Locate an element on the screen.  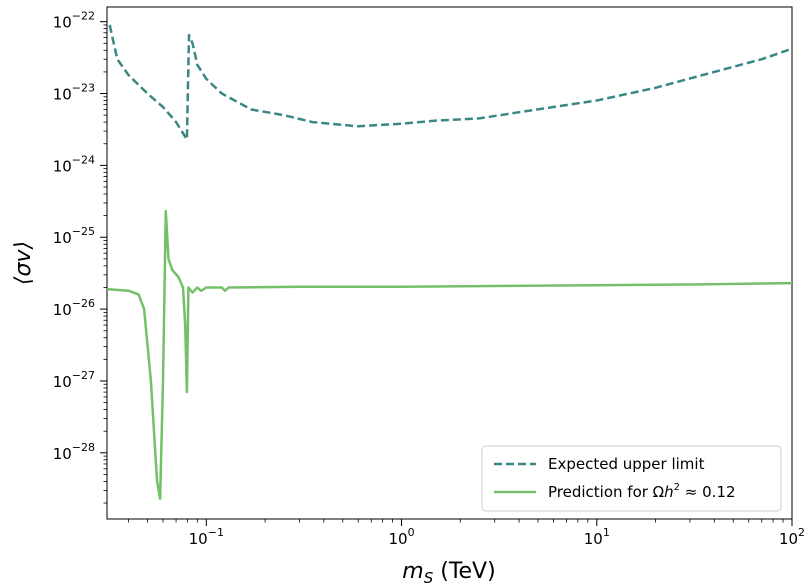
x-tick-label: 10⁰ is located at coordinates (401, 537).